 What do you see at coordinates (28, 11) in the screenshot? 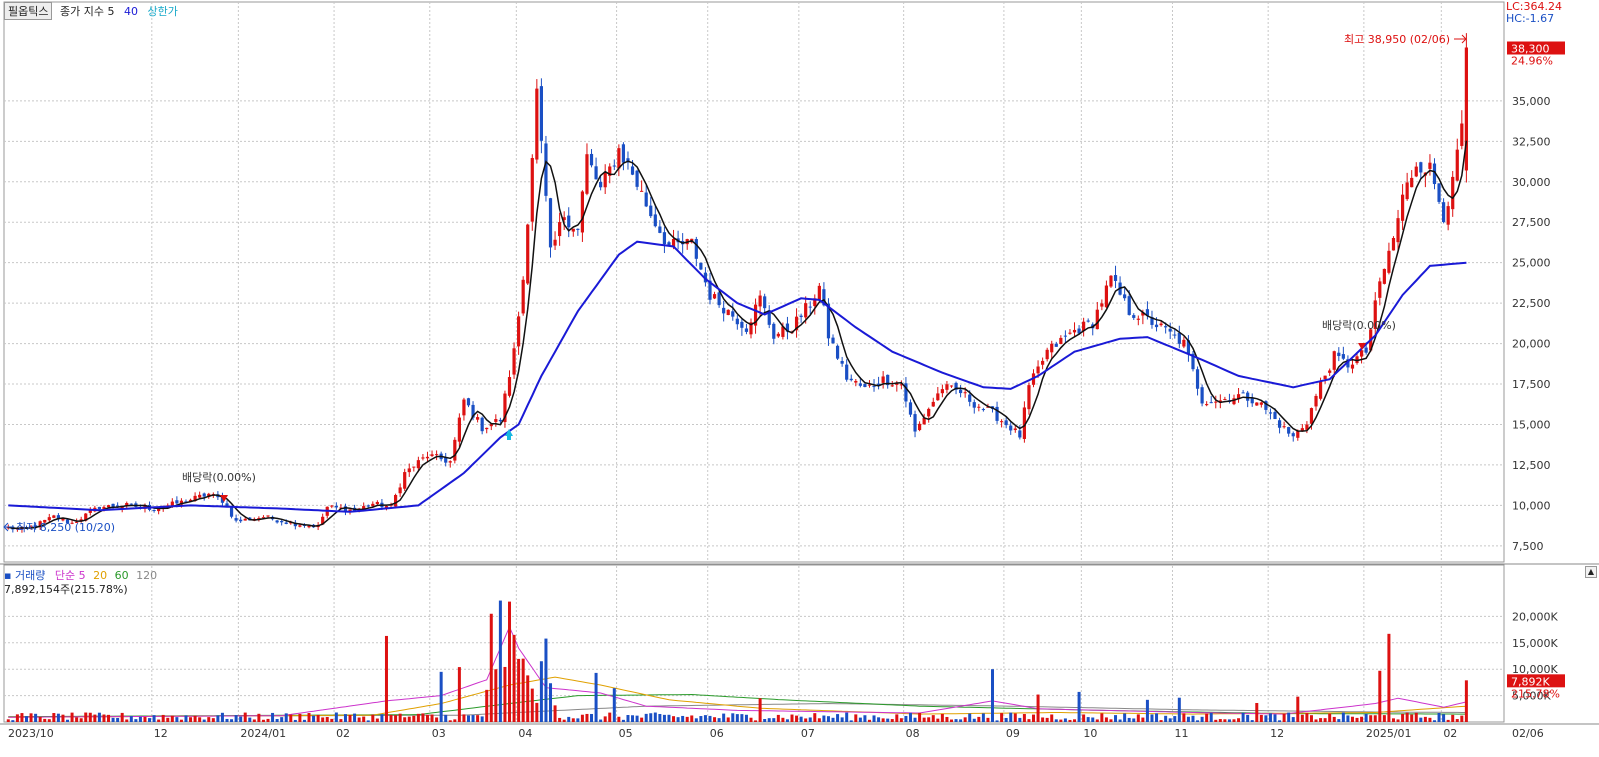
I see `stock-name-button: 필옵틱스` at bounding box center [28, 11].